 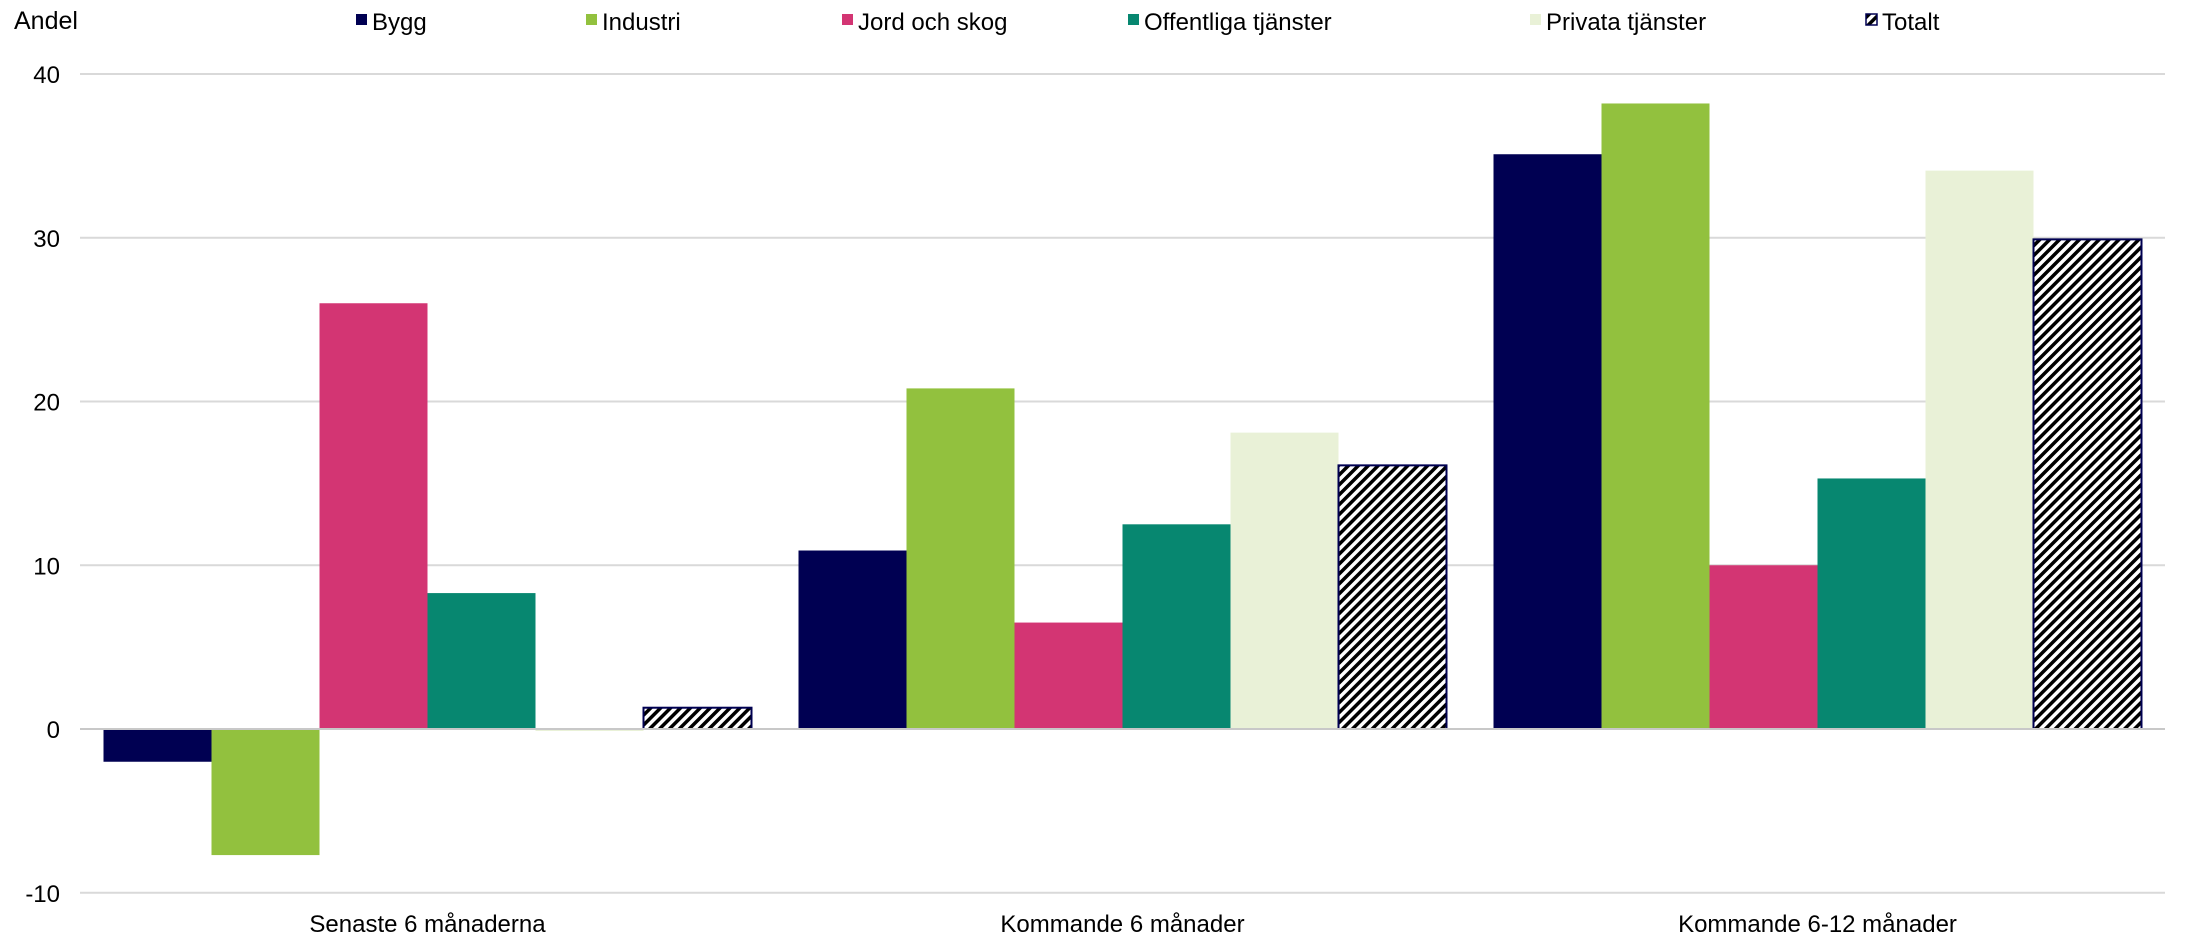 I want to click on x-tick-label: Senaste 6 månaderna, so click(x=427, y=923).